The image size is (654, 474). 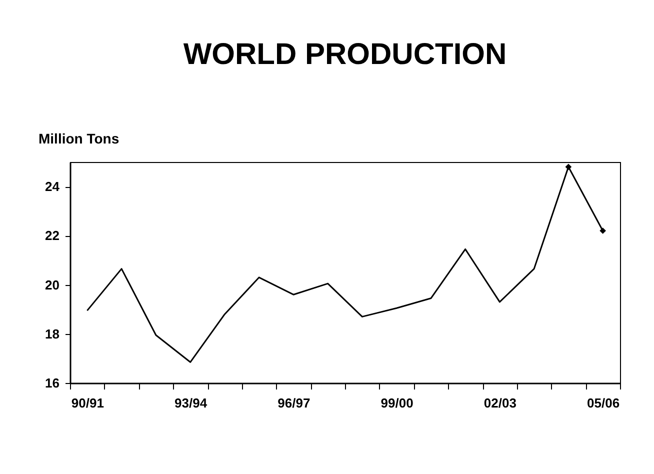 What do you see at coordinates (52, 186) in the screenshot?
I see `y-tick-label: 24` at bounding box center [52, 186].